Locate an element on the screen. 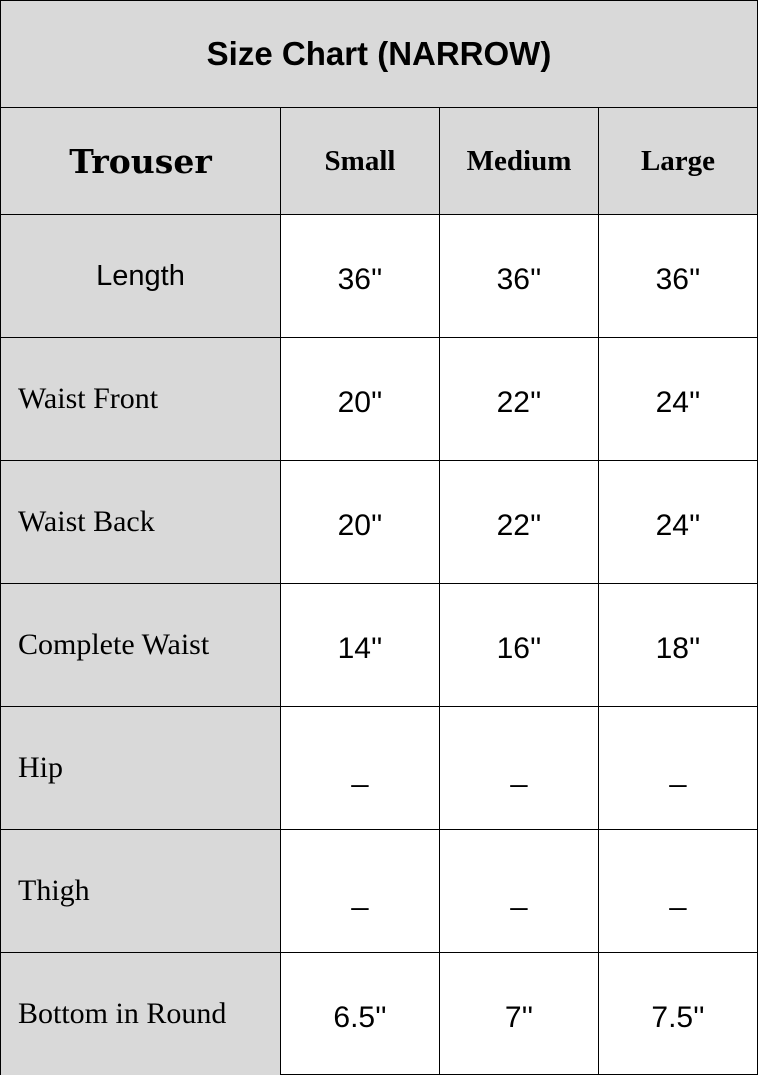  row-label: Complete Waist is located at coordinates (141, 645).